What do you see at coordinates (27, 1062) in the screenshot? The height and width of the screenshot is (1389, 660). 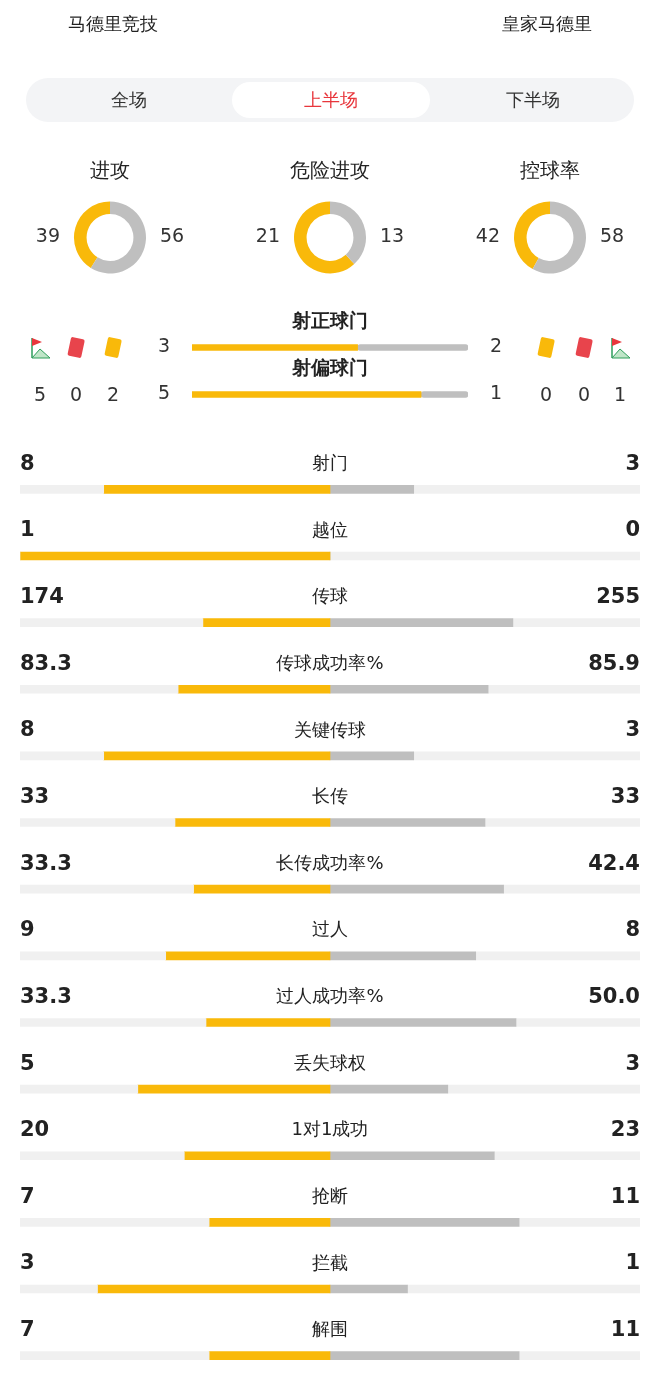 I see `annotation: 5` at bounding box center [27, 1062].